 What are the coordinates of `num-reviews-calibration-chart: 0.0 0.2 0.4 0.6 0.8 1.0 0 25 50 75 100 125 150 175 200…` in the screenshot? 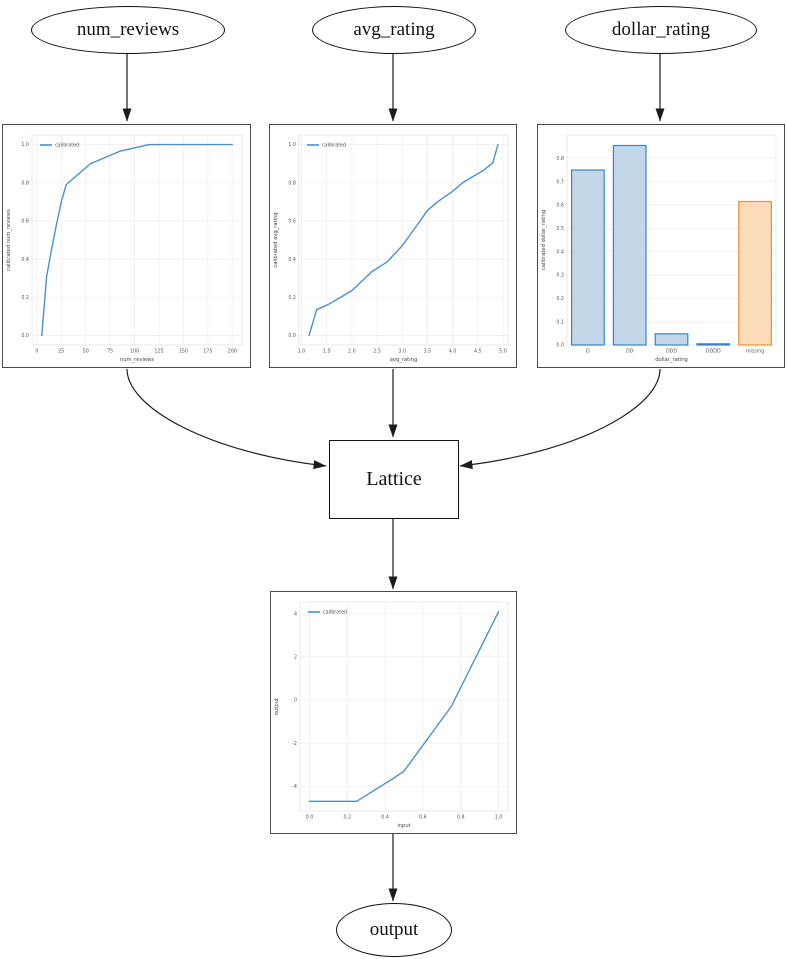 It's located at (124, 248).